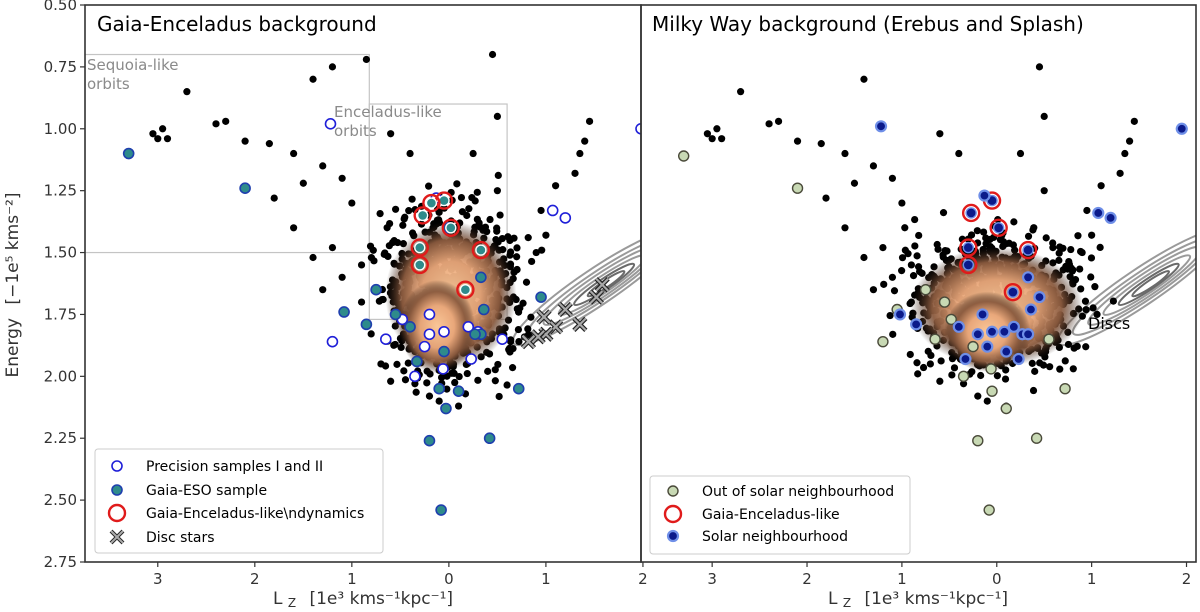  What do you see at coordinates (158, 579) in the screenshot?
I see `x-tick-label: 3` at bounding box center [158, 579].